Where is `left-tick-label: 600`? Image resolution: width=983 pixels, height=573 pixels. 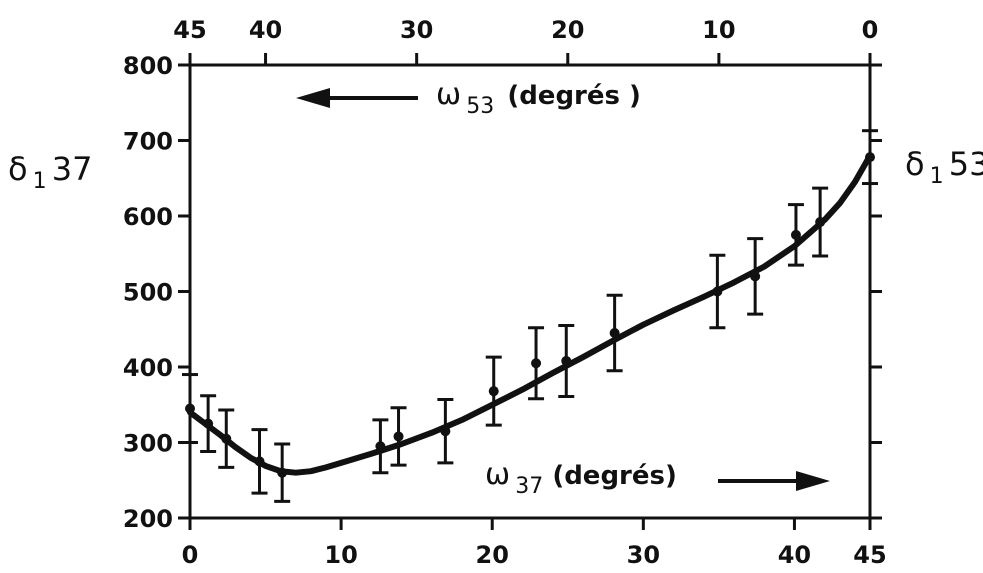
left-tick-label: 600 is located at coordinates (148, 217).